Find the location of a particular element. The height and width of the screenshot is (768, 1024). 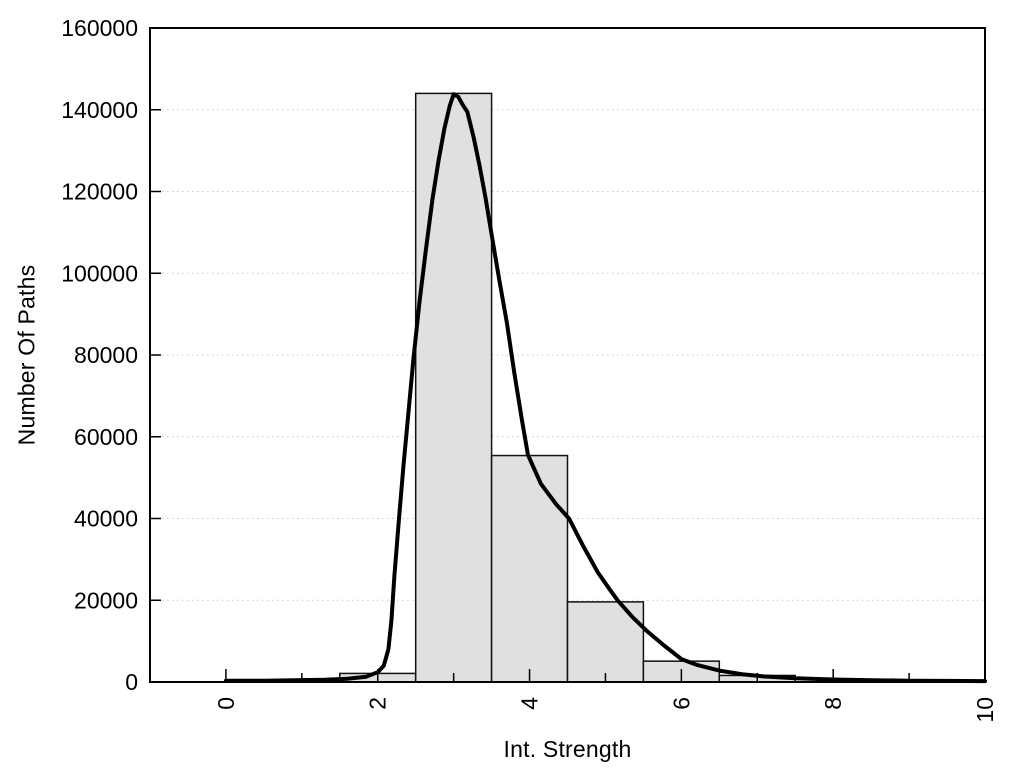

x-tick-label: 2 is located at coordinates (378, 703).